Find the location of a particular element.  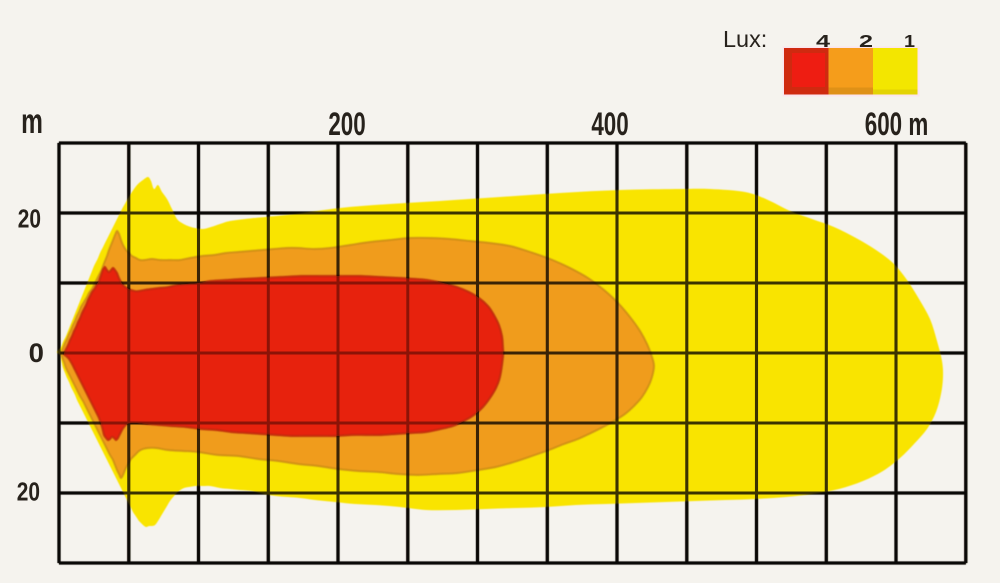

svg-text: 4 is located at coordinates (823, 41).